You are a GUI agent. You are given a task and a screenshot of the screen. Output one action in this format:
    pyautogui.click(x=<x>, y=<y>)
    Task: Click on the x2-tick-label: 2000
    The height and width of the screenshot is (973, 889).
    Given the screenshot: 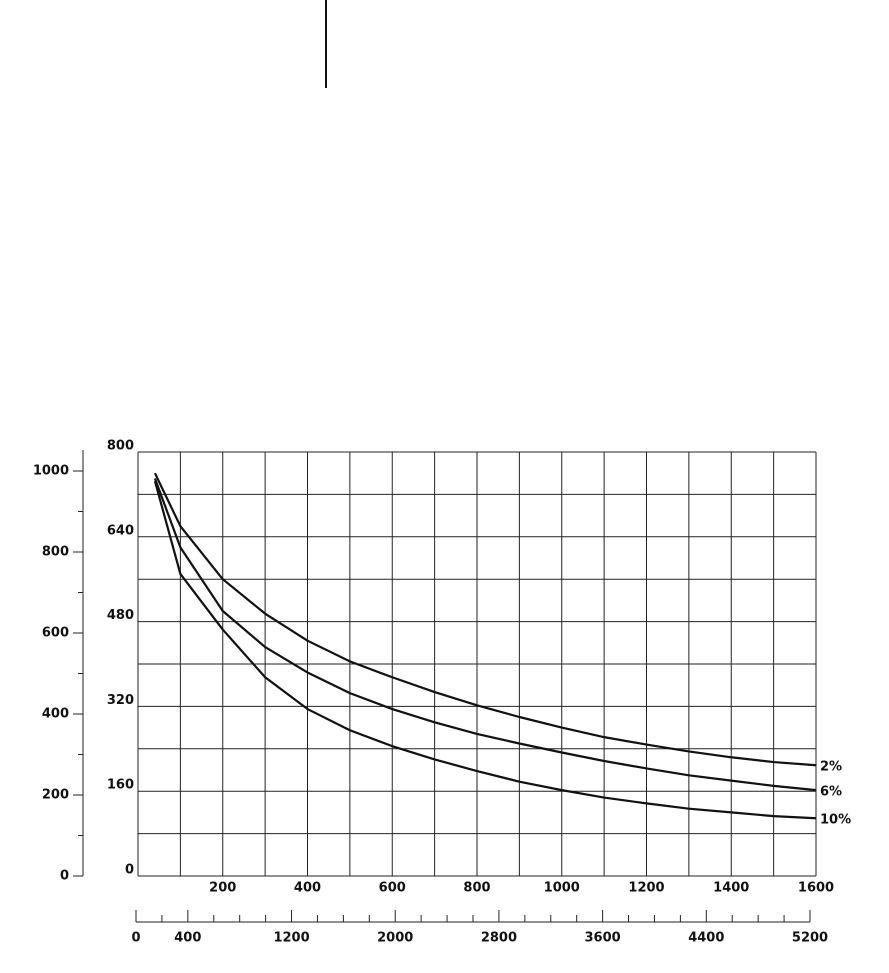 What is the action you would take?
    pyautogui.click(x=395, y=938)
    